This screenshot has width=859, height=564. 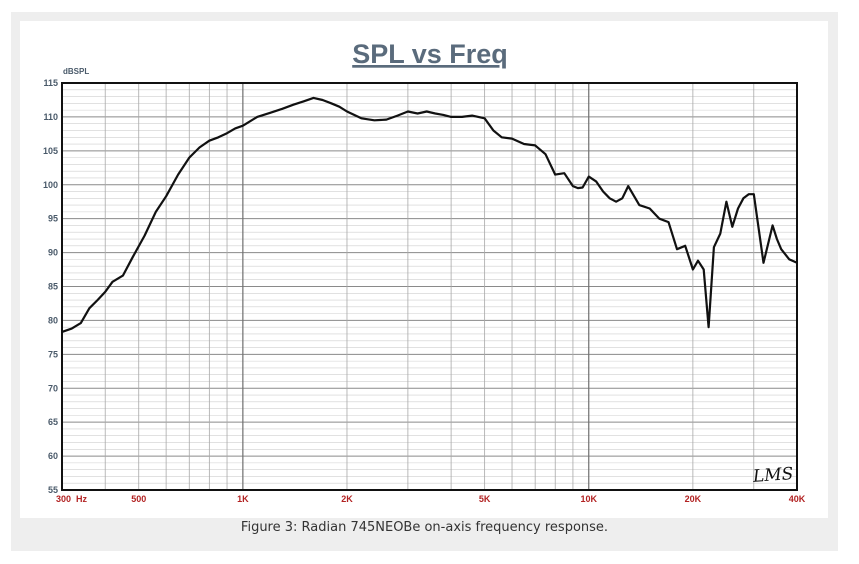 I want to click on y-tick-label: 100, so click(x=50, y=185).